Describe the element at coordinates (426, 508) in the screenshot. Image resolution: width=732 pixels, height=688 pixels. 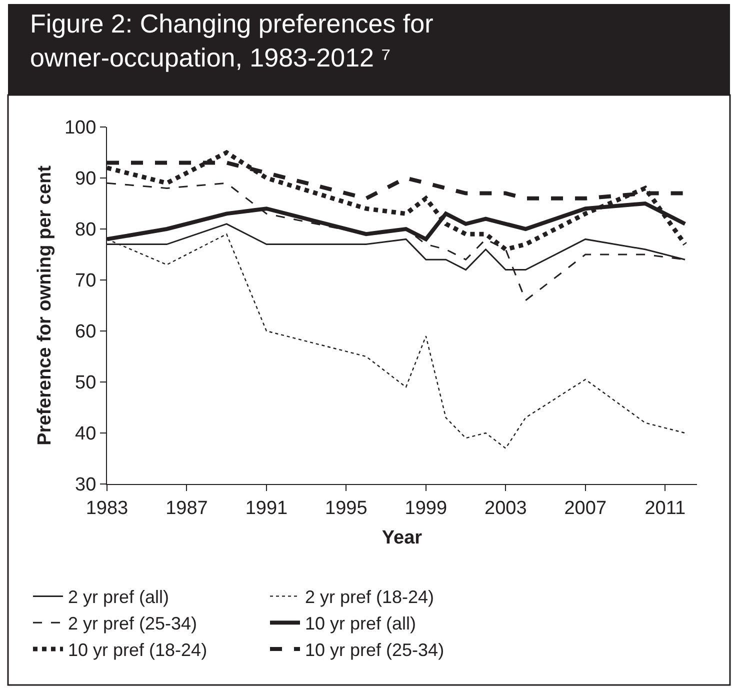
I see `x-tick-label: 1999` at that location.